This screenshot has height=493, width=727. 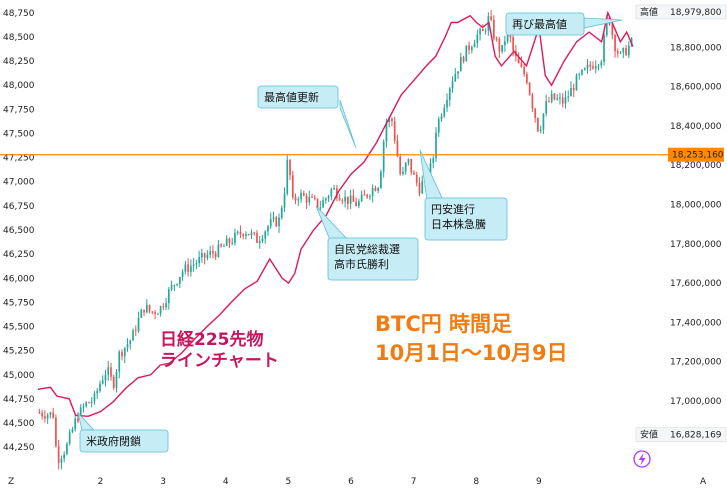 I want to click on left-tick-label: 47,500, so click(x=19, y=134).